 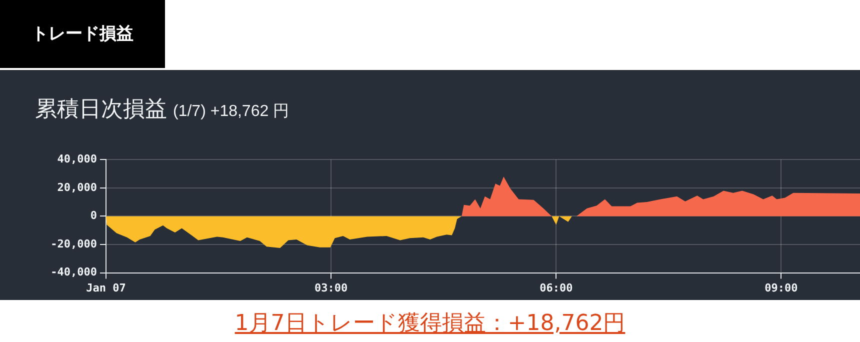 I want to click on x-tick-label: 09:00, so click(x=781, y=287).